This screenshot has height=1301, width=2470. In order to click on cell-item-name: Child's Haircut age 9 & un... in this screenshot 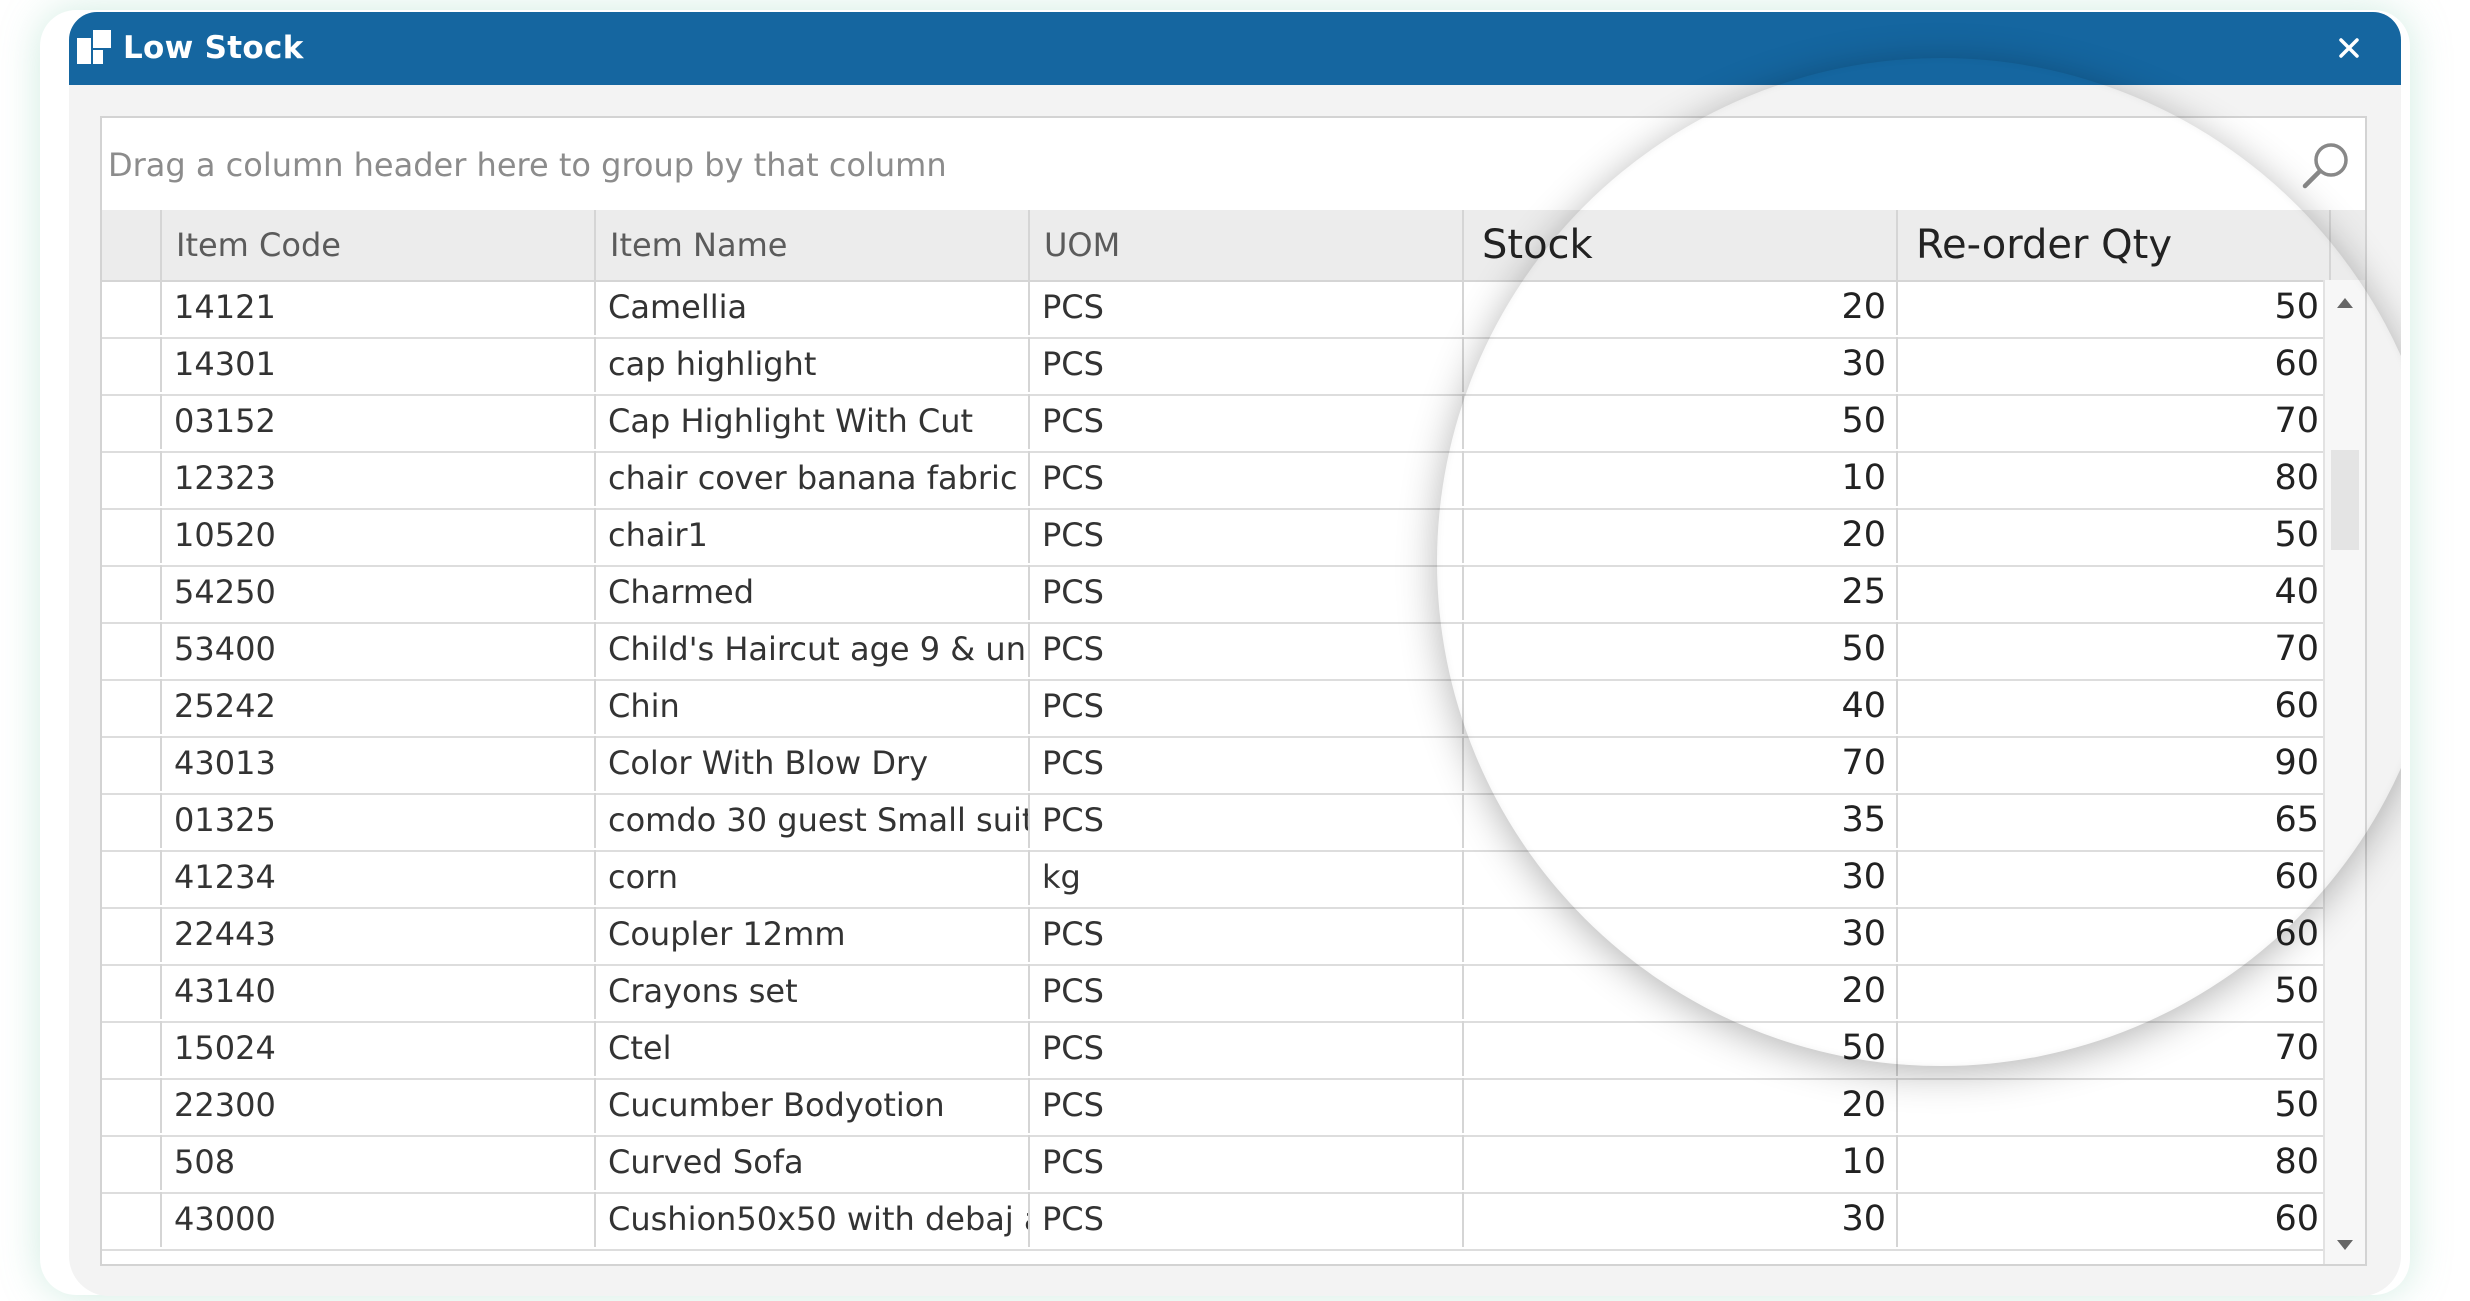, I will do `click(813, 649)`.